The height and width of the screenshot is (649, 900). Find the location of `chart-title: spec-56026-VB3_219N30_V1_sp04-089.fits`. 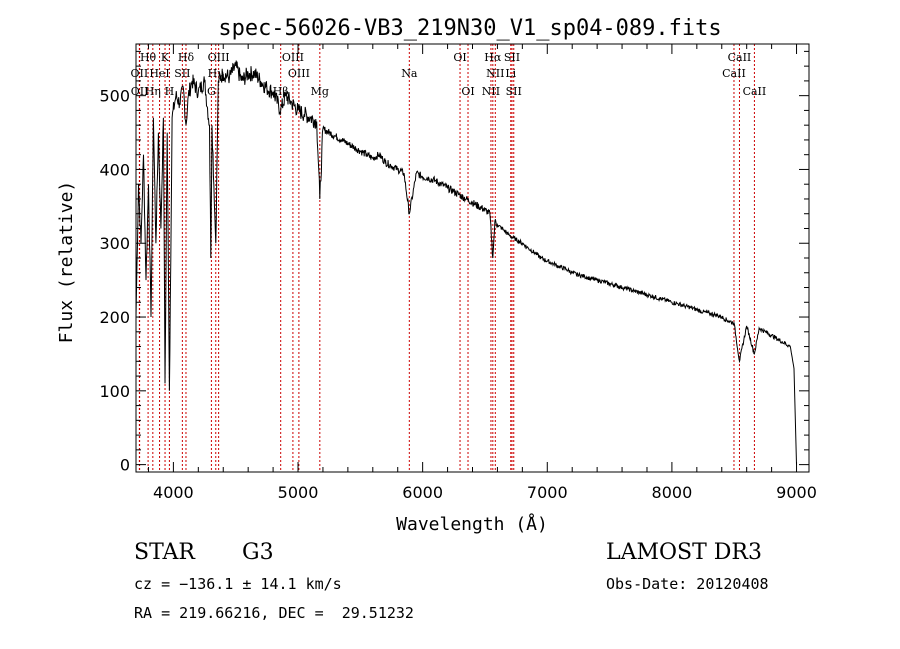

chart-title: spec-56026-VB3_219N30_V1_sp04-089.fits is located at coordinates (469, 28).